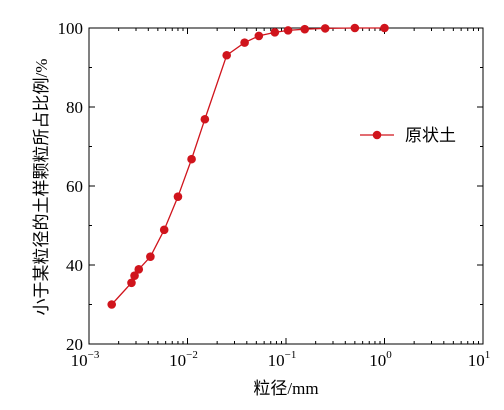  I want to click on x-axis-label: 粒径/mm, so click(285, 388).